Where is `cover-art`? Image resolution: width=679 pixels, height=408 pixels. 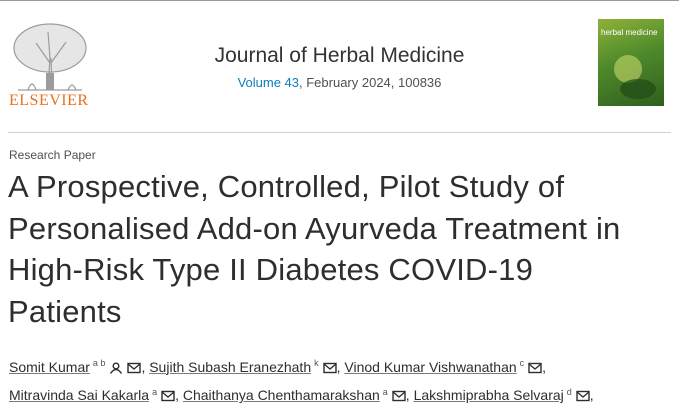
cover-art is located at coordinates (635, 77).